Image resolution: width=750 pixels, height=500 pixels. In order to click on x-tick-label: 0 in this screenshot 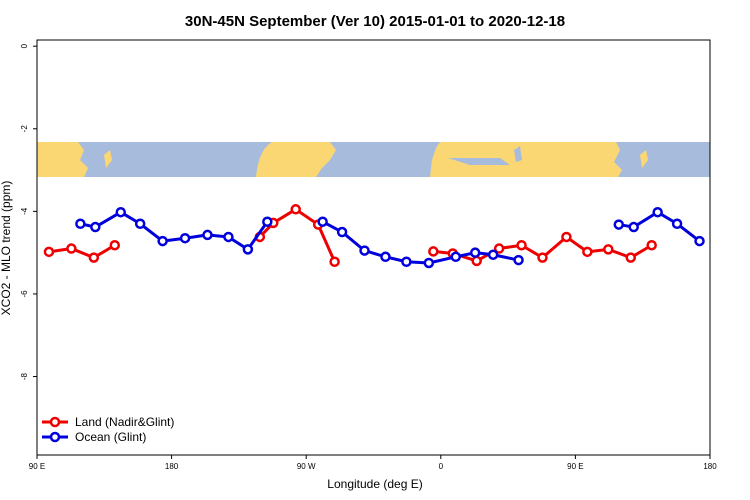, I will do `click(441, 466)`.